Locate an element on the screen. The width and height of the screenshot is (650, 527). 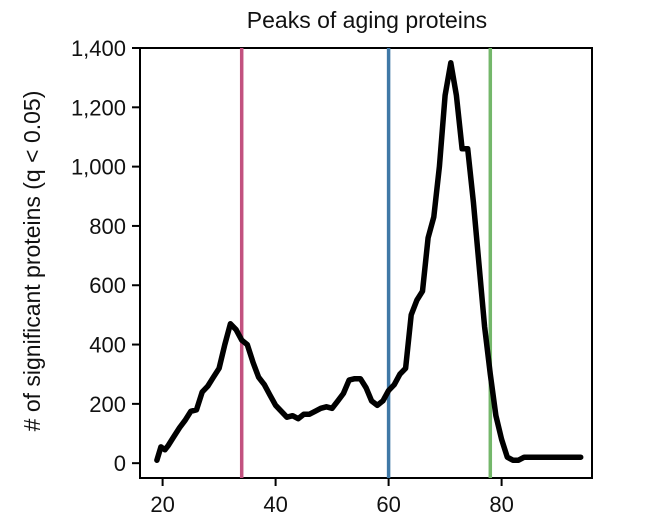
x-tick-label: 20 is located at coordinates (162, 504).